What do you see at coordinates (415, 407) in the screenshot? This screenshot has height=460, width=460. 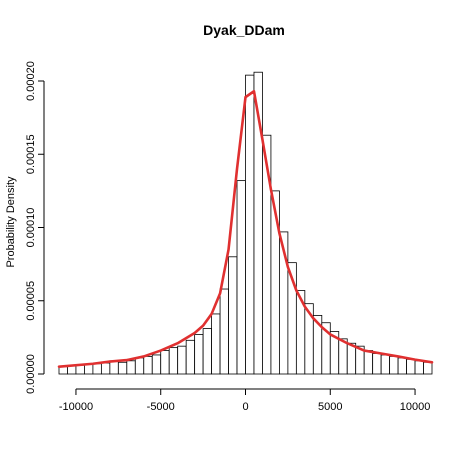 I see `x-tick-label: 10000` at bounding box center [415, 407].